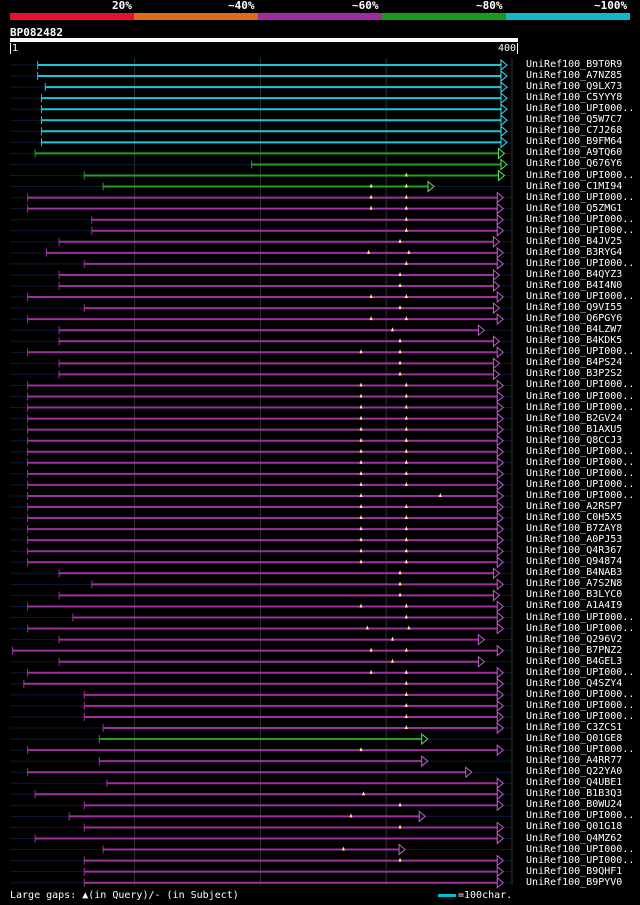 The height and width of the screenshot is (905, 640). Describe the element at coordinates (574, 186) in the screenshot. I see `hit-label: UniRef100_C1MI94` at that location.